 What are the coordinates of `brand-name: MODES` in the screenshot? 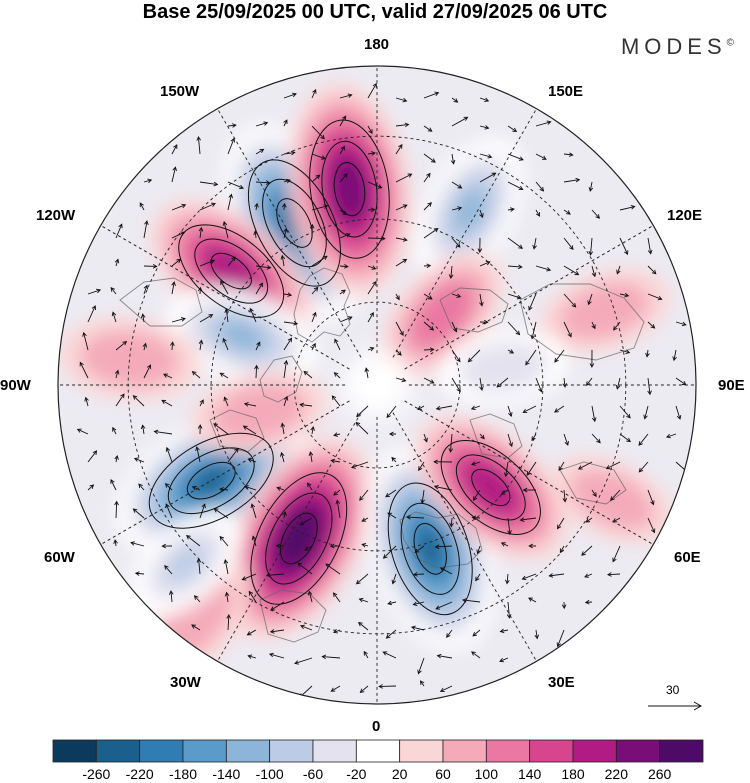 It's located at (673, 46).